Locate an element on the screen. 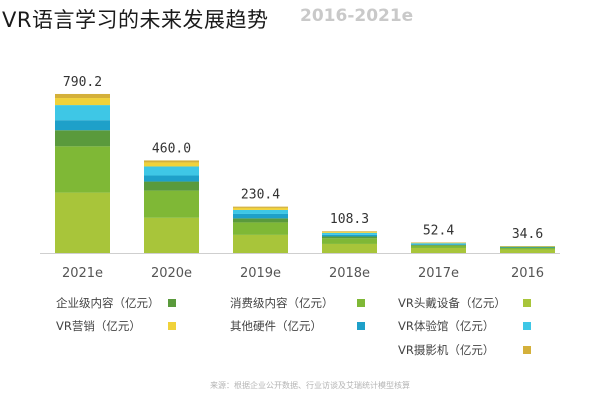 This screenshot has height=400, width=596. legend-label-5: VR体验馆（亿元） is located at coordinates (446, 326).